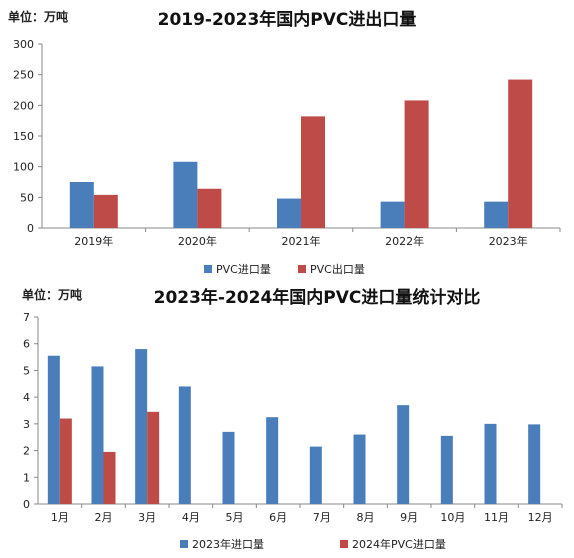 The image size is (574, 558). I want to click on y-tick-label: 4, so click(26, 397).